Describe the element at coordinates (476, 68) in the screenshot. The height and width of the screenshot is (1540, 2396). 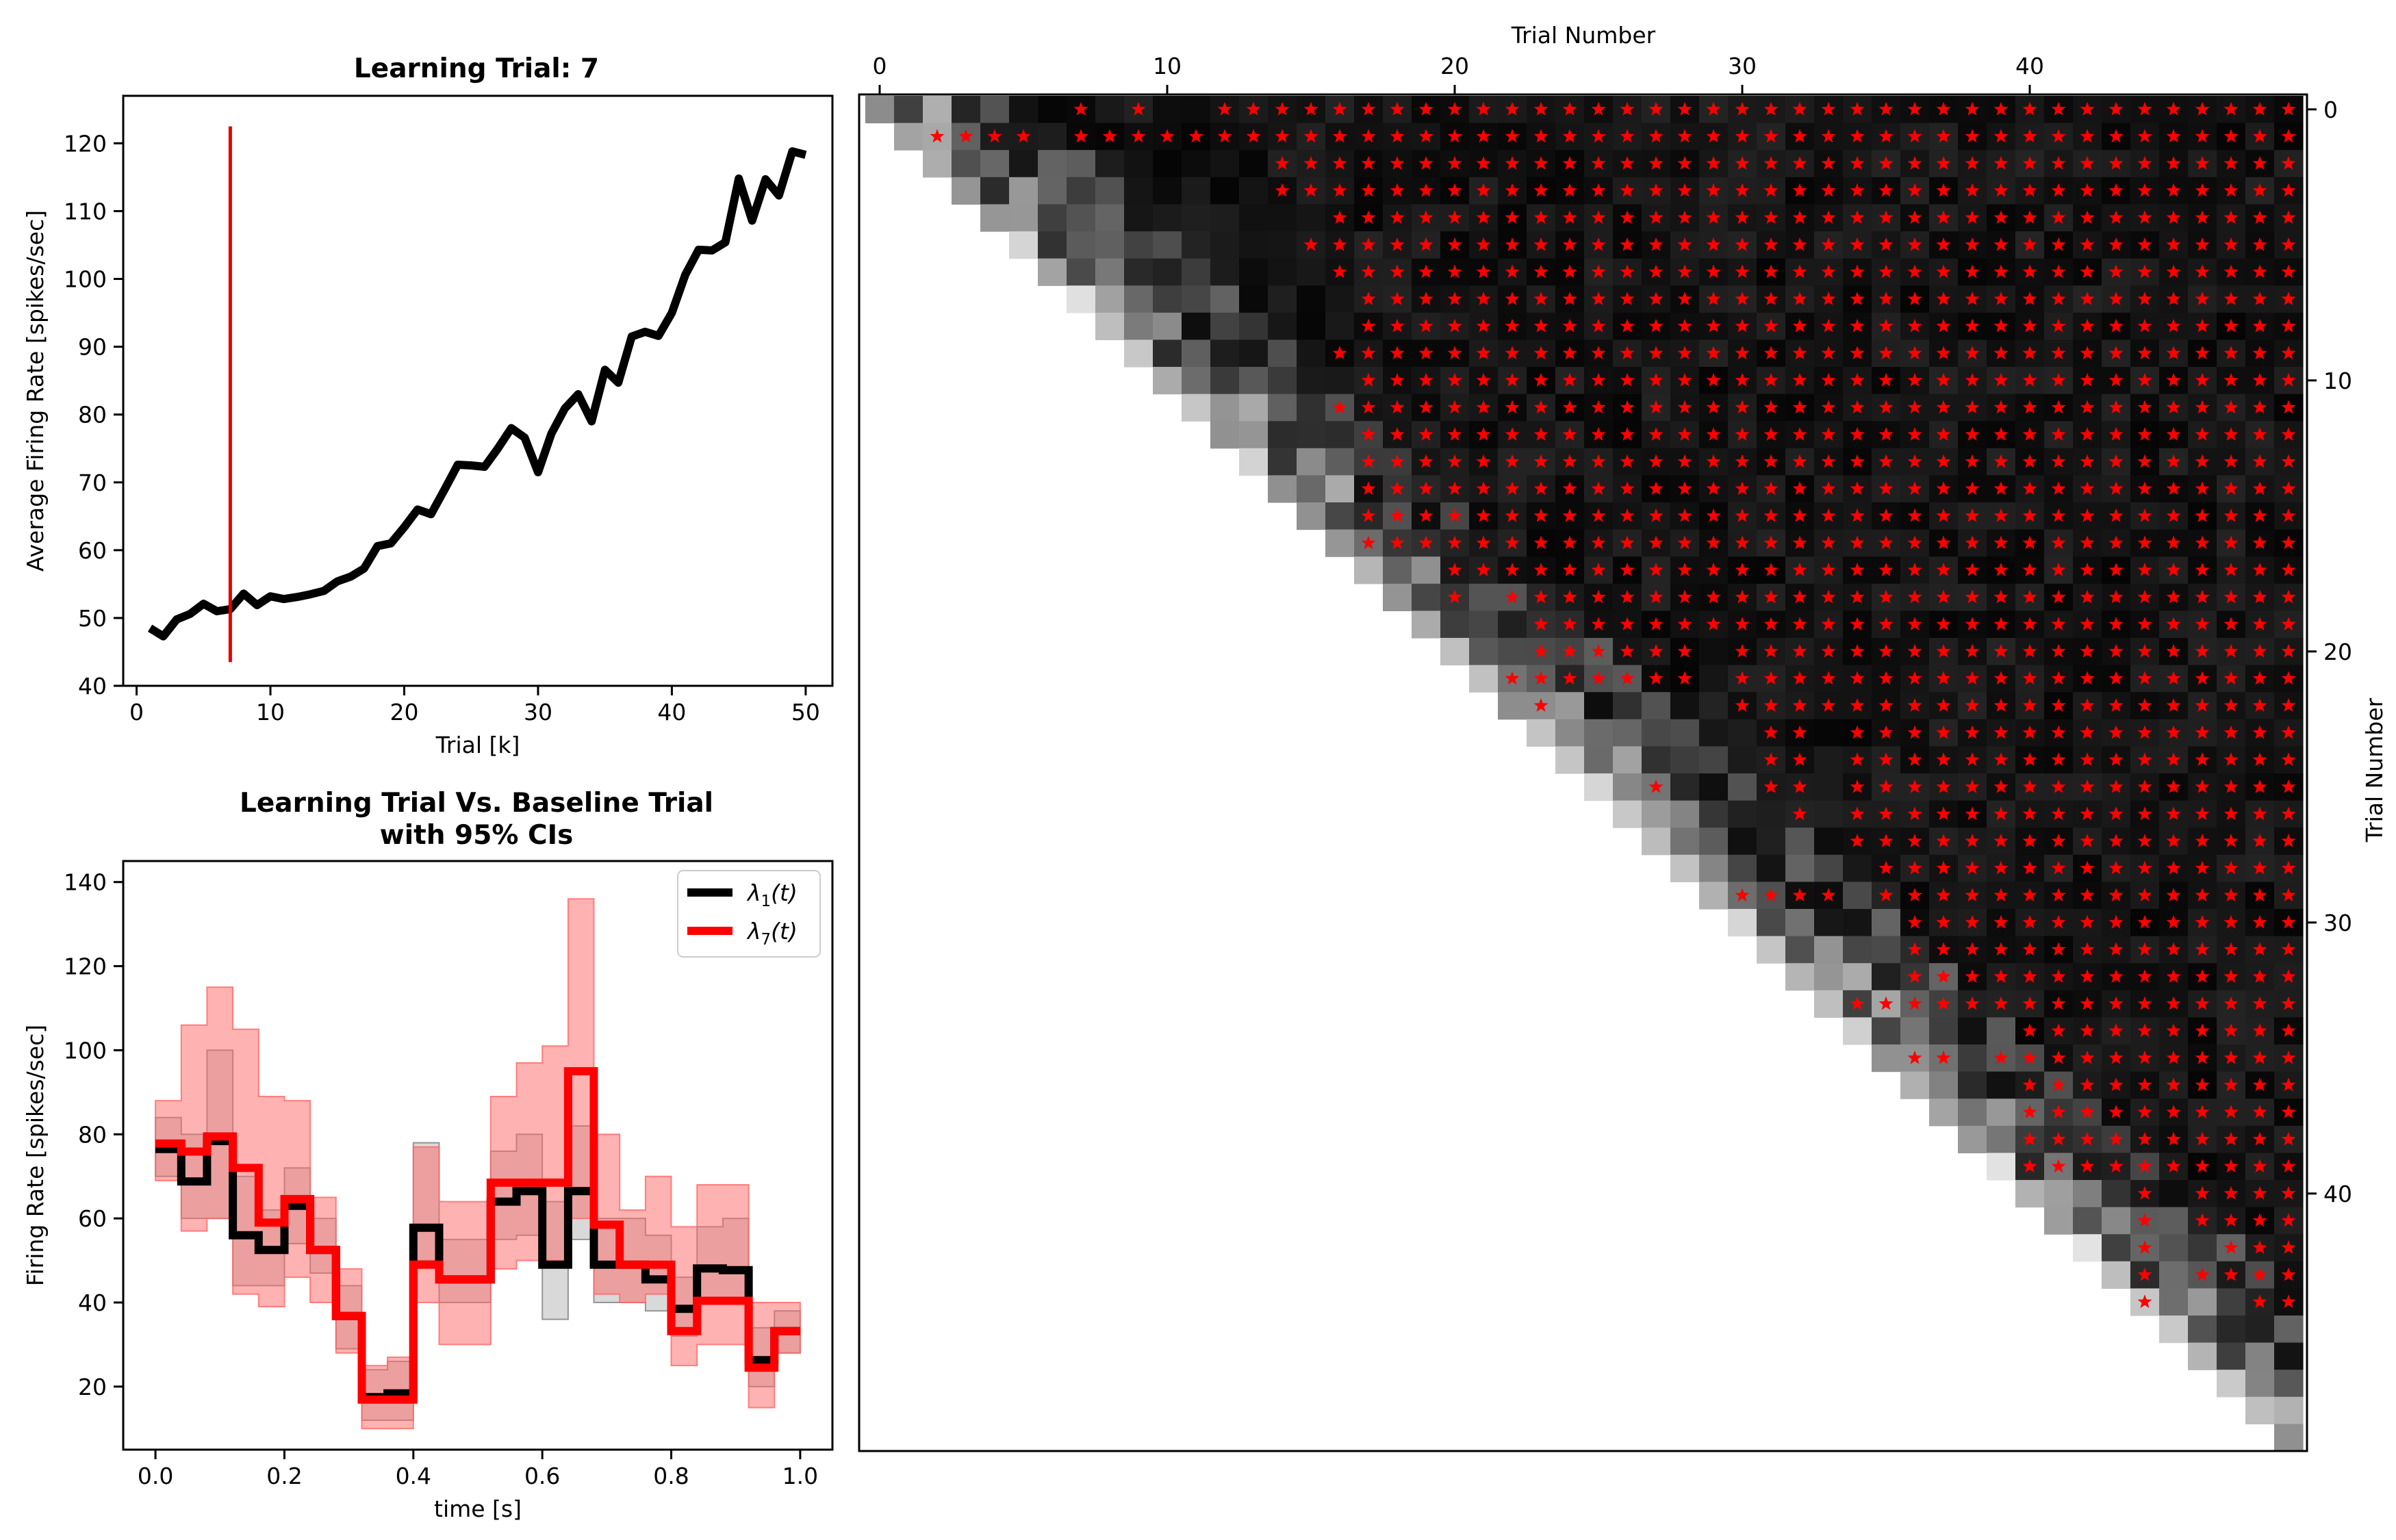
I see `avg-rate-title: Learning Trial: 7` at that location.